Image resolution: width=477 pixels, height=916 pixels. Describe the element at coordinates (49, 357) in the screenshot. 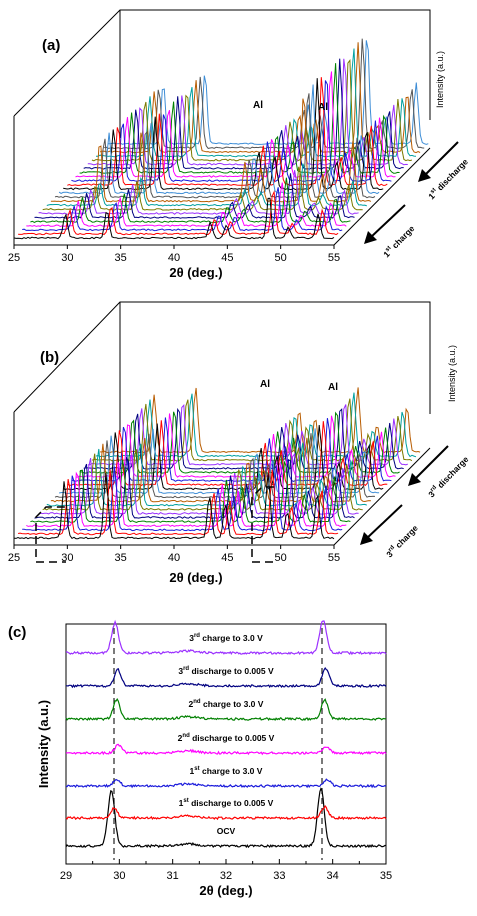

I see `panel-b-label: (b)` at that location.